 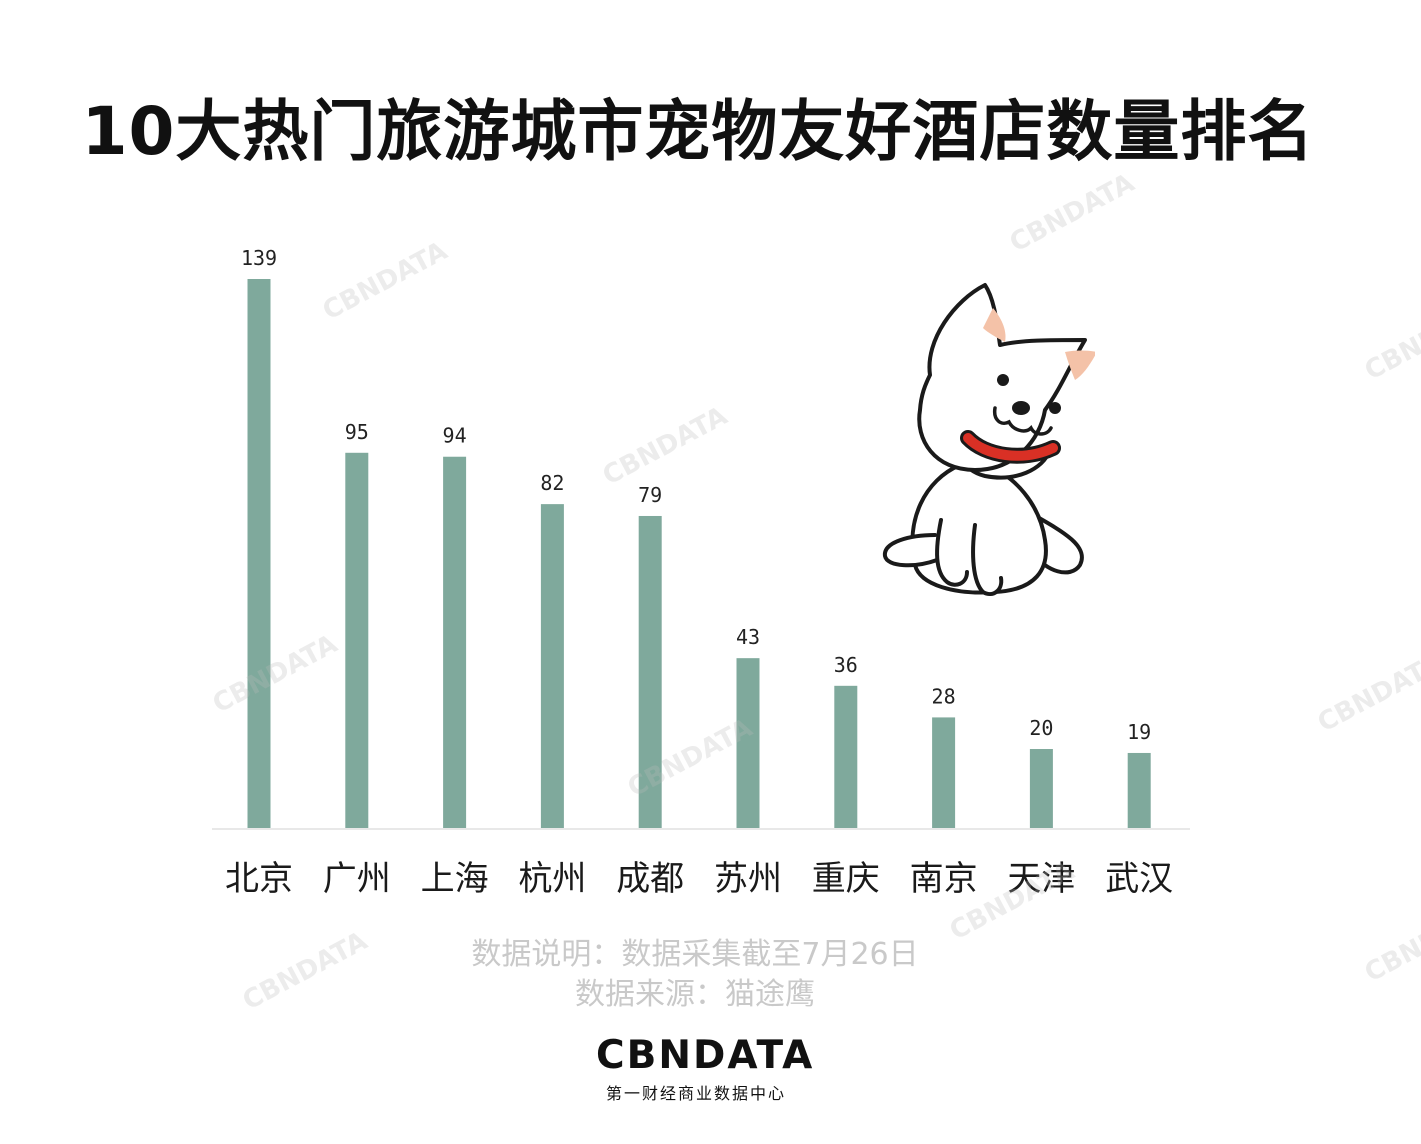 What do you see at coordinates (944, 696) in the screenshot?
I see `data-label: 28` at bounding box center [944, 696].